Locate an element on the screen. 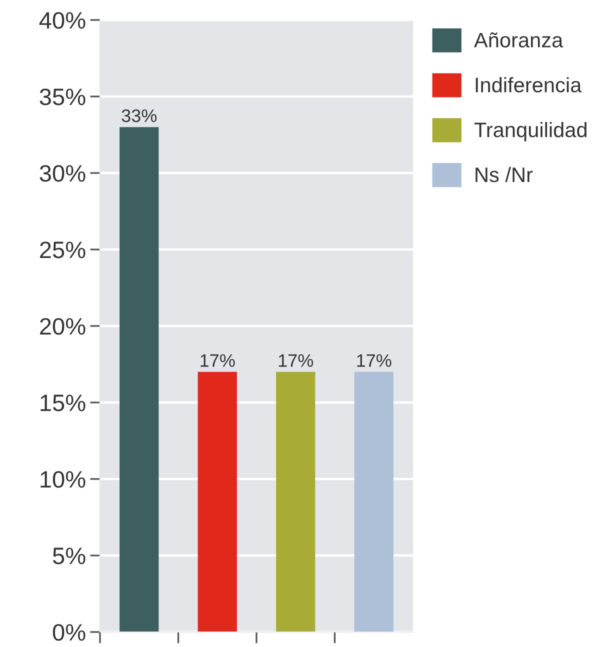 Image resolution: width=613 pixels, height=647 pixels. legend-label: Indiferencia is located at coordinates (529, 84).